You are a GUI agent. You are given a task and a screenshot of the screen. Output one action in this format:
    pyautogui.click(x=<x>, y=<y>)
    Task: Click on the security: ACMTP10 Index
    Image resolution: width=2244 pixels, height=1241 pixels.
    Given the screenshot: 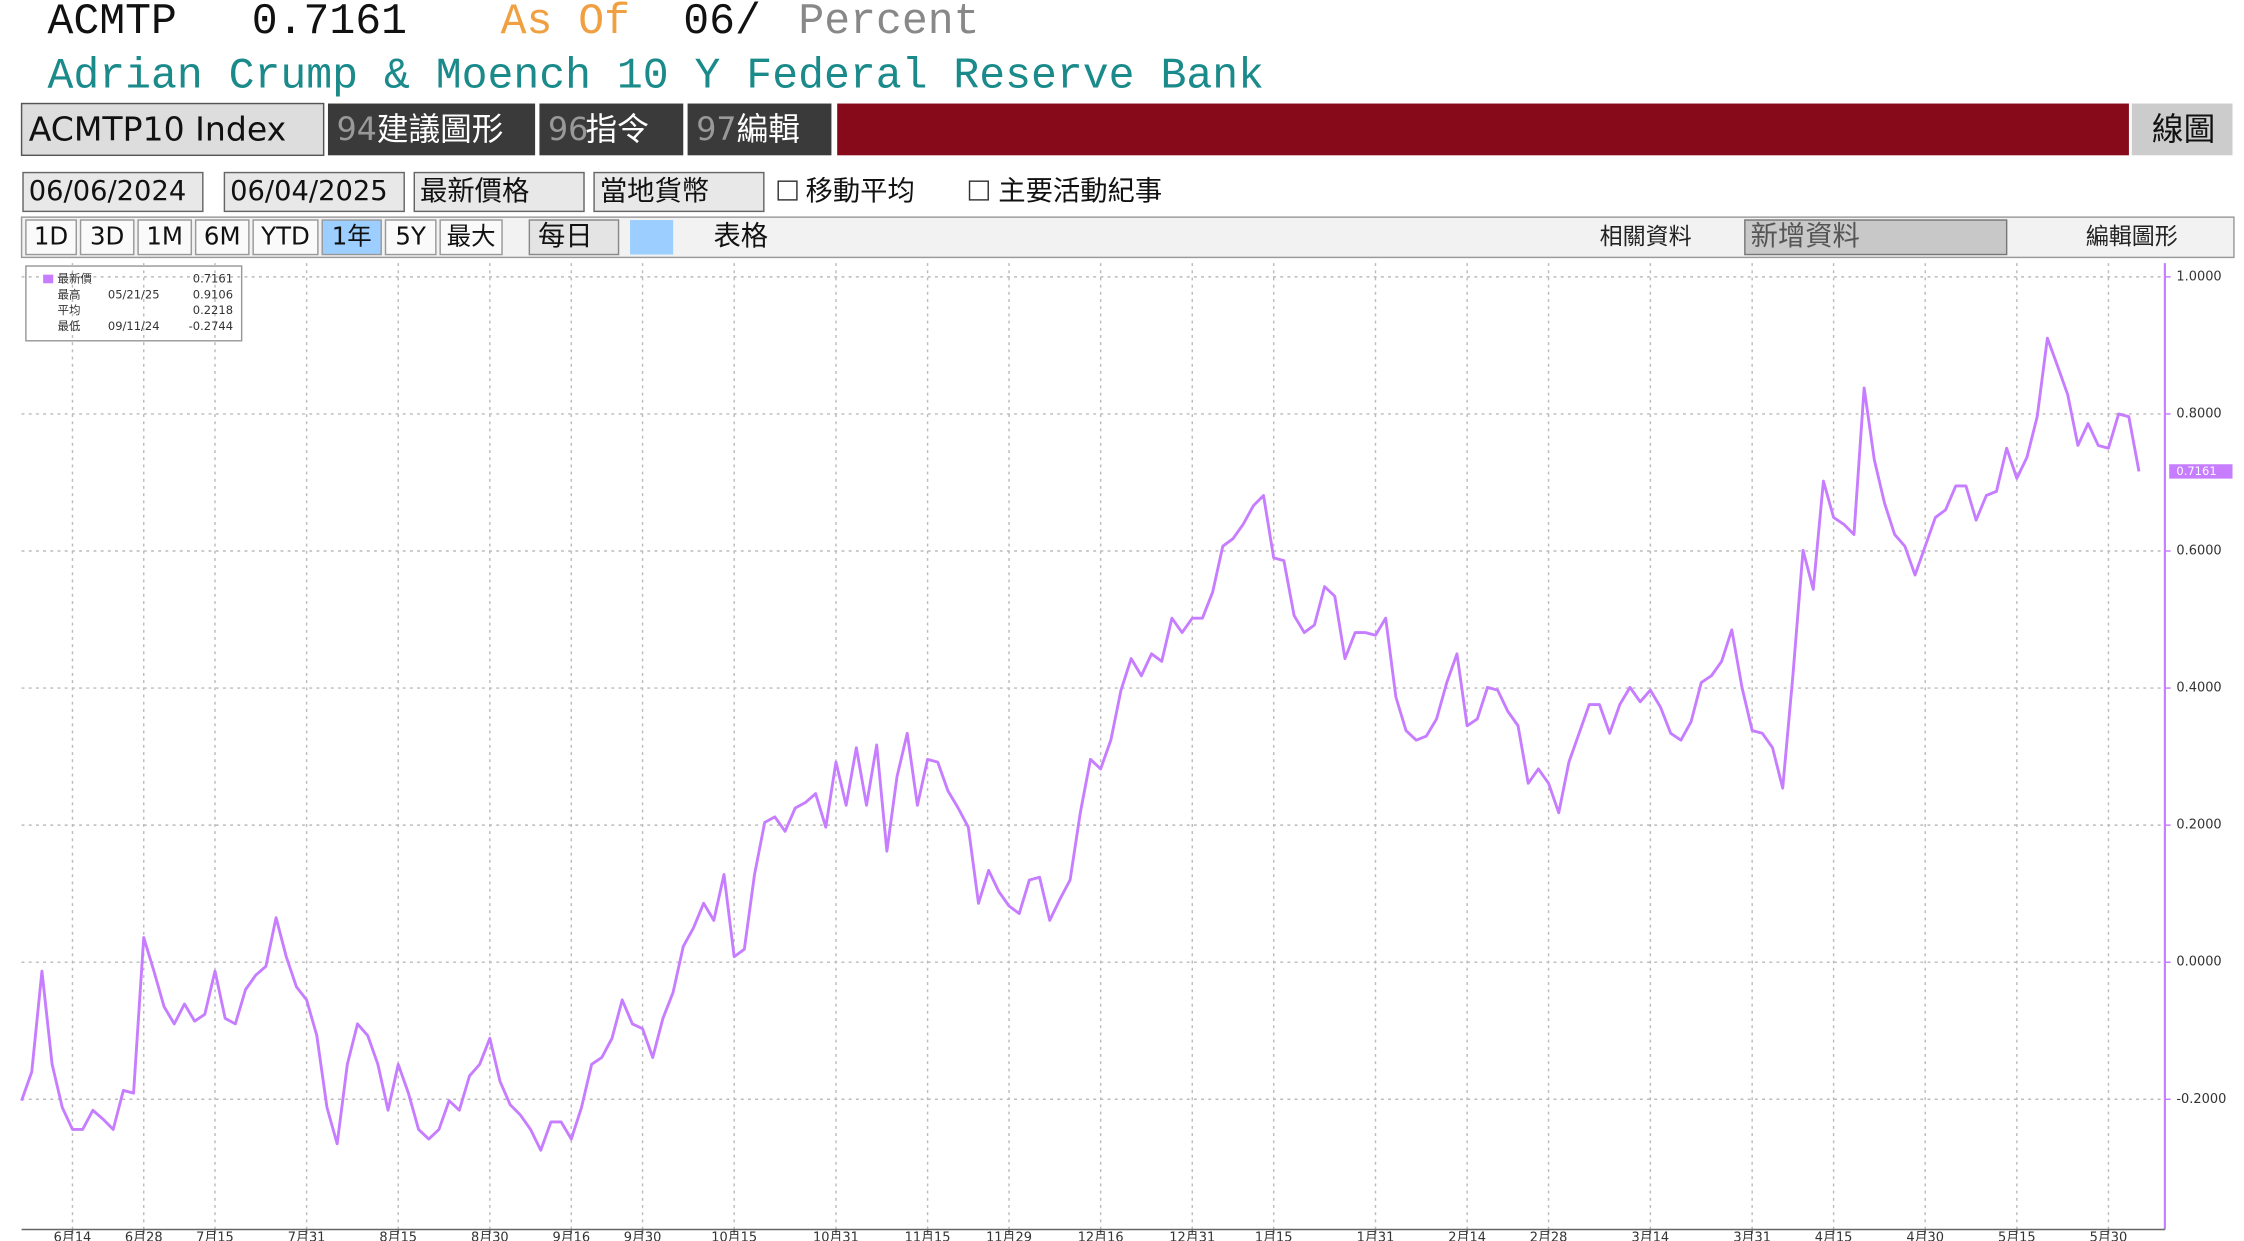 What is the action you would take?
    pyautogui.click(x=157, y=128)
    